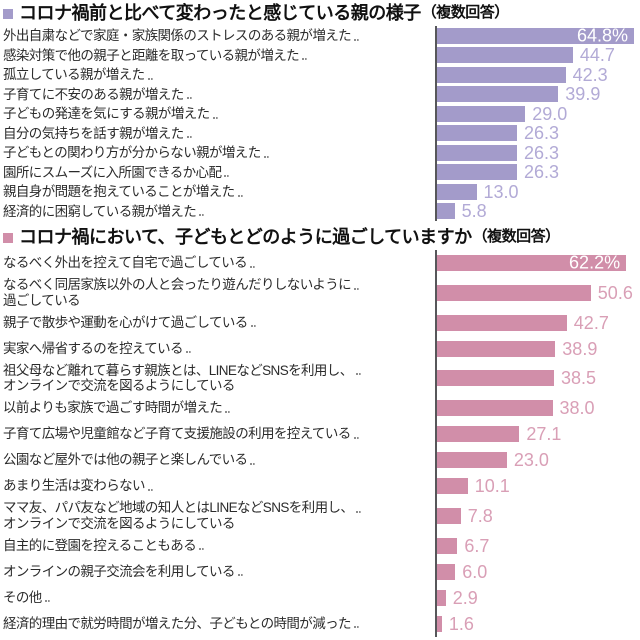 This screenshot has height=640, width=640. Describe the element at coordinates (465, 597) in the screenshot. I see `bar-value: 2.9` at that location.